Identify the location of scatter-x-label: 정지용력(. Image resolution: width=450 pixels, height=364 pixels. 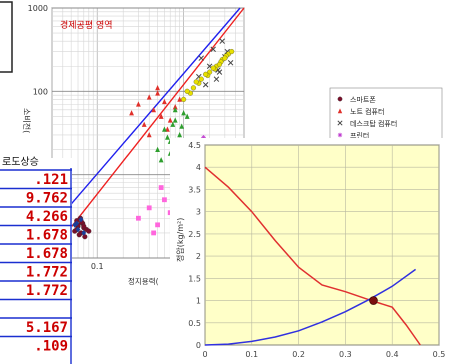
(143, 281).